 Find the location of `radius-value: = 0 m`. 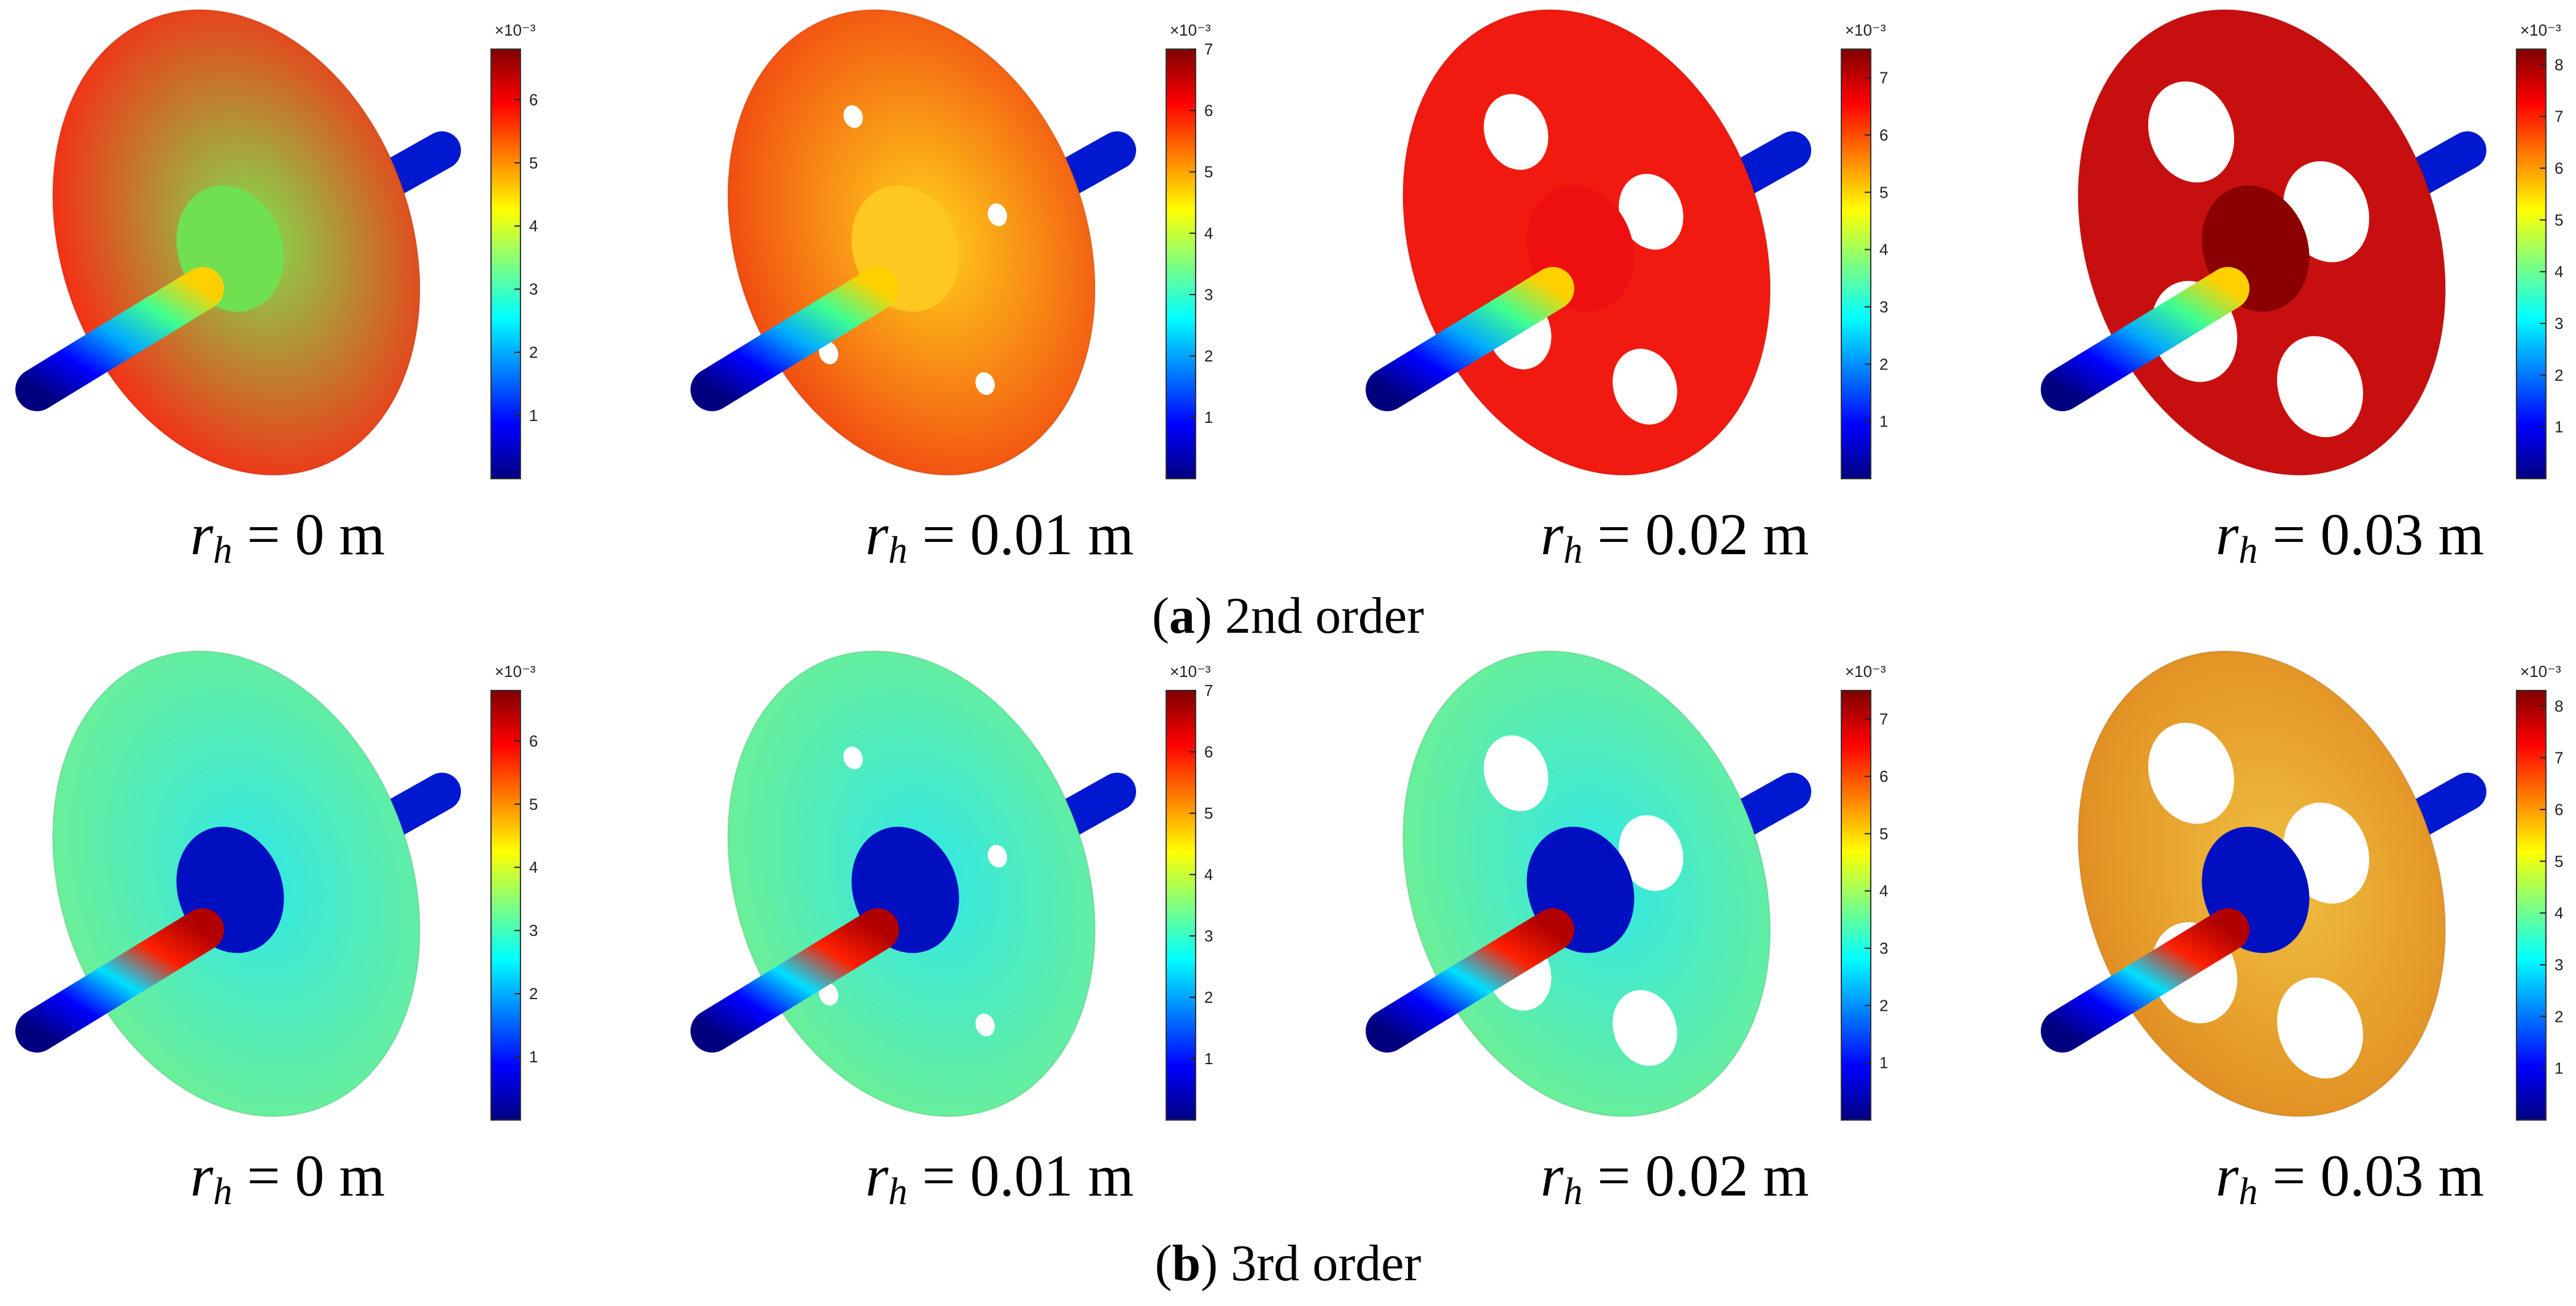

radius-value: = 0 m is located at coordinates (308, 1175).